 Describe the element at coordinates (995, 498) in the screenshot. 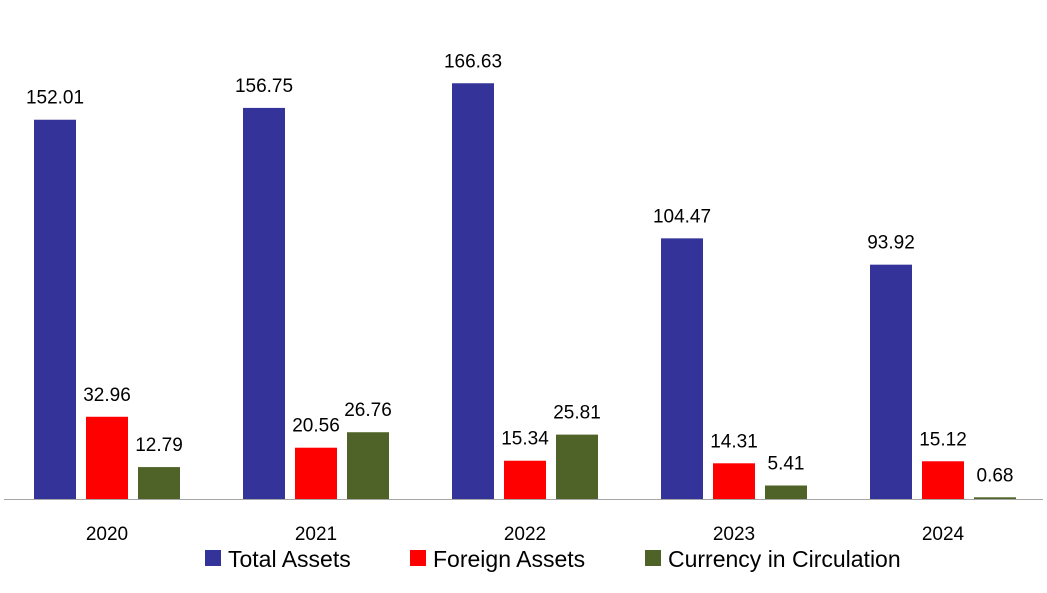

I see `bar-currency-in-circulation-2024` at that location.